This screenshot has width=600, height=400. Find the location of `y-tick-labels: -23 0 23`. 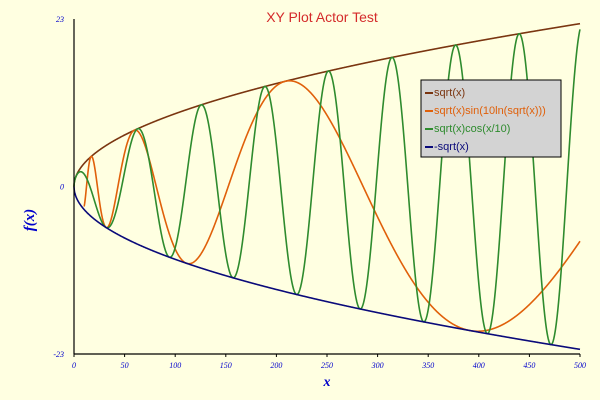

y-tick-labels: -23 0 23 is located at coordinates (58, 187).